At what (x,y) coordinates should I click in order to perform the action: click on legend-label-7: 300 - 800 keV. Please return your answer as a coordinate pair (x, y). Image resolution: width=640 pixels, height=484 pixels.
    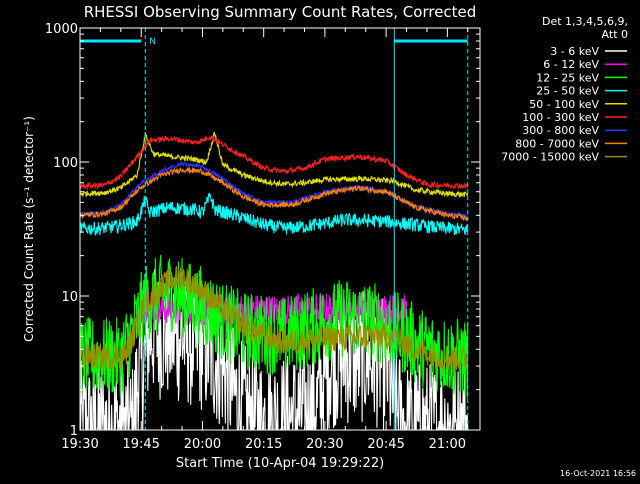
    Looking at the image, I should click on (560, 130).